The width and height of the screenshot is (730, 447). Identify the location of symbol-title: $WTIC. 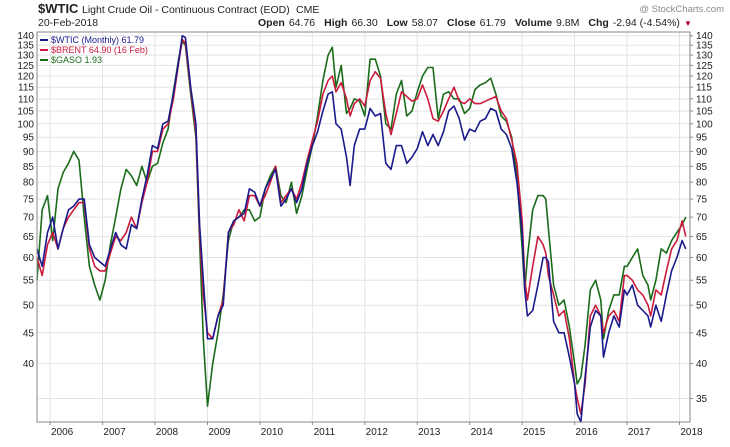
(58, 8).